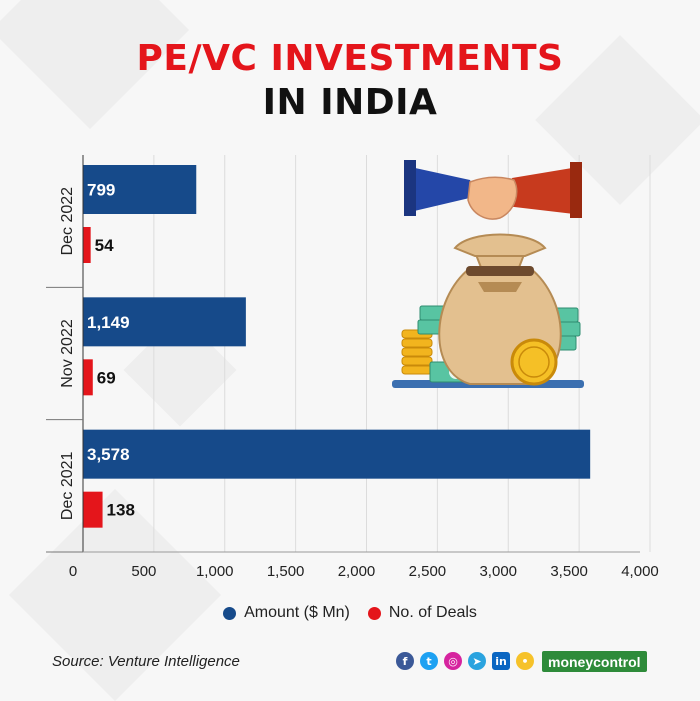 Image resolution: width=700 pixels, height=701 pixels. What do you see at coordinates (350, 58) in the screenshot?
I see `chart-title-line1: PE/VC INVESTMENTS` at bounding box center [350, 58].